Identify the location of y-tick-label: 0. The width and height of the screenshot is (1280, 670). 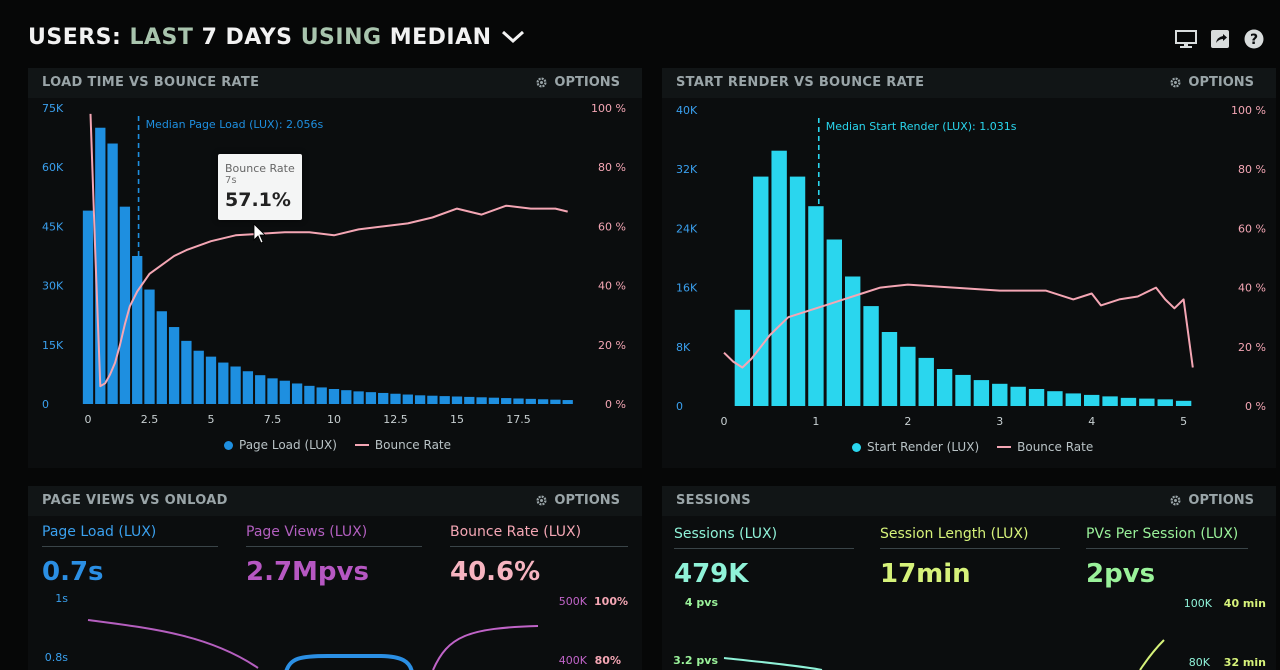
(45, 404).